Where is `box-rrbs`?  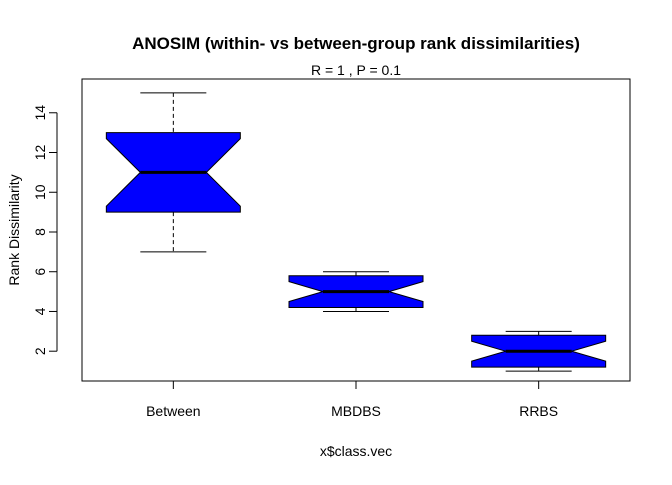 box-rrbs is located at coordinates (539, 351).